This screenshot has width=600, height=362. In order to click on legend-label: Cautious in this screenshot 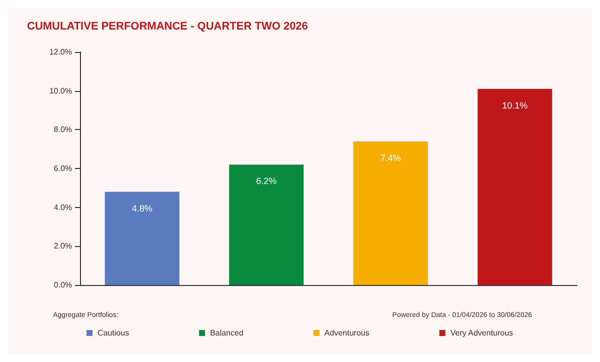, I will do `click(114, 333)`.